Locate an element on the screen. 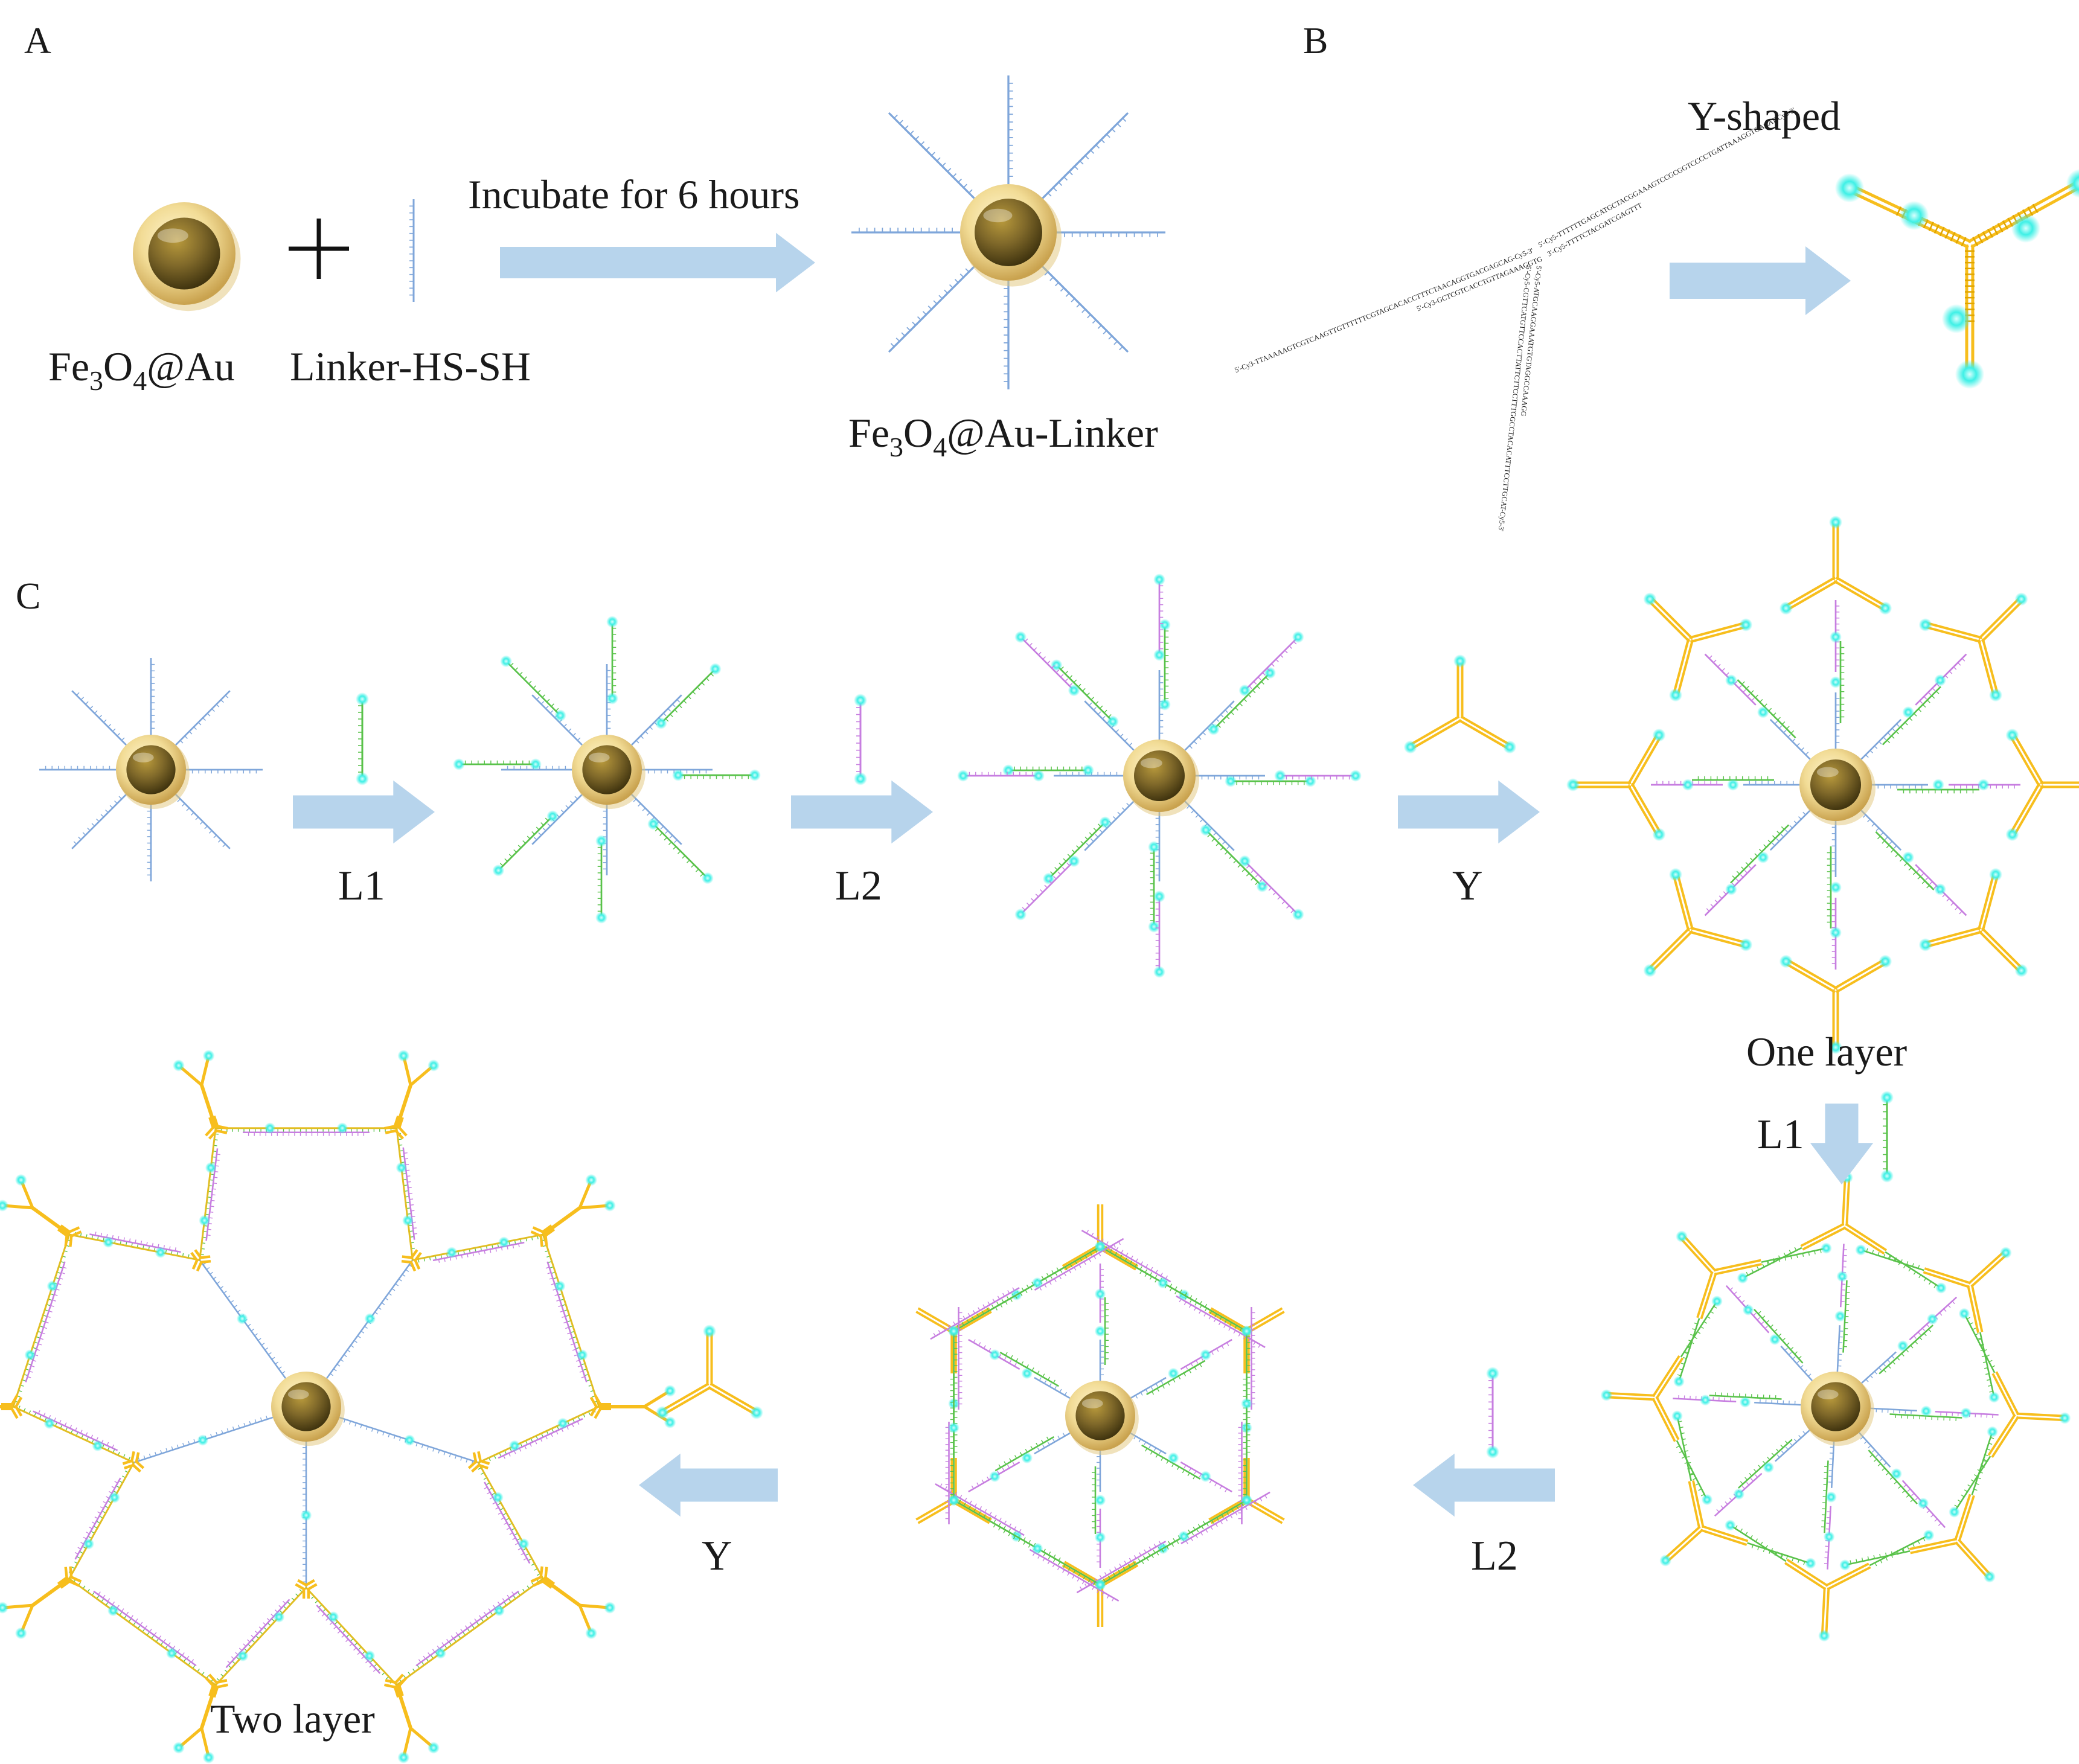  plus-icon is located at coordinates (319, 249).